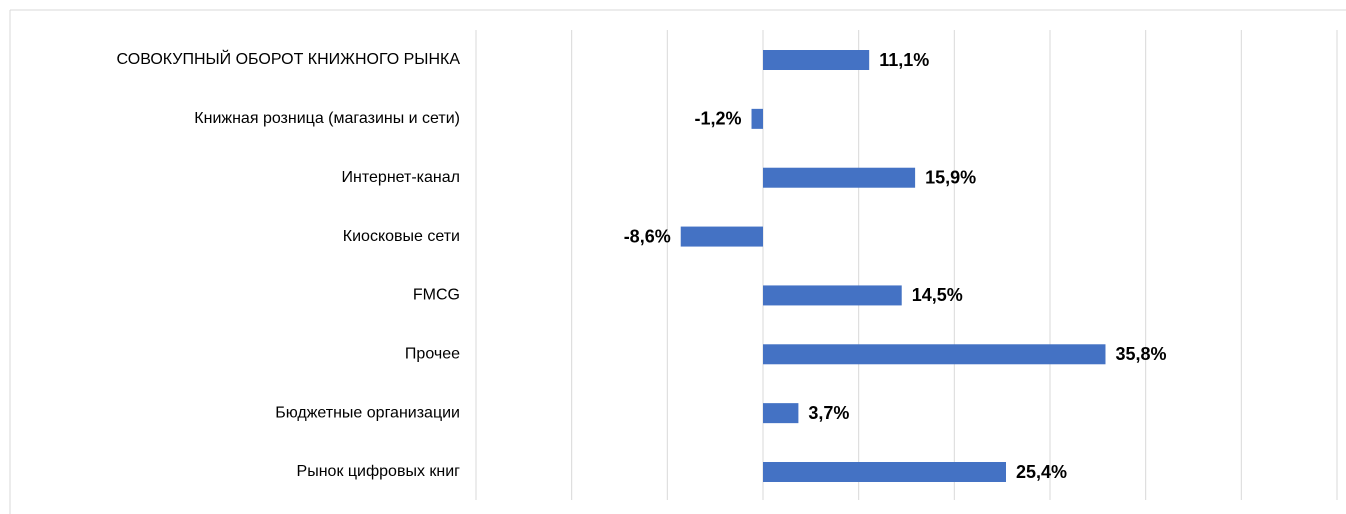 This screenshot has height=514, width=1346. What do you see at coordinates (950, 177) in the screenshot?
I see `data-label: 15,9%` at bounding box center [950, 177].